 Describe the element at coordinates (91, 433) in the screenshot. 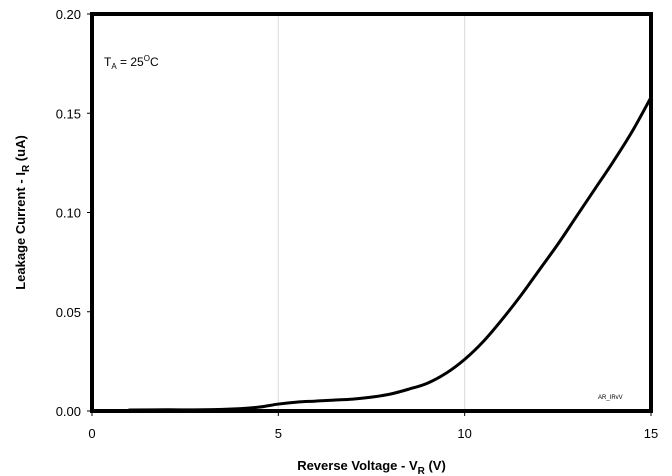

I see `x-tick-label: 0` at that location.